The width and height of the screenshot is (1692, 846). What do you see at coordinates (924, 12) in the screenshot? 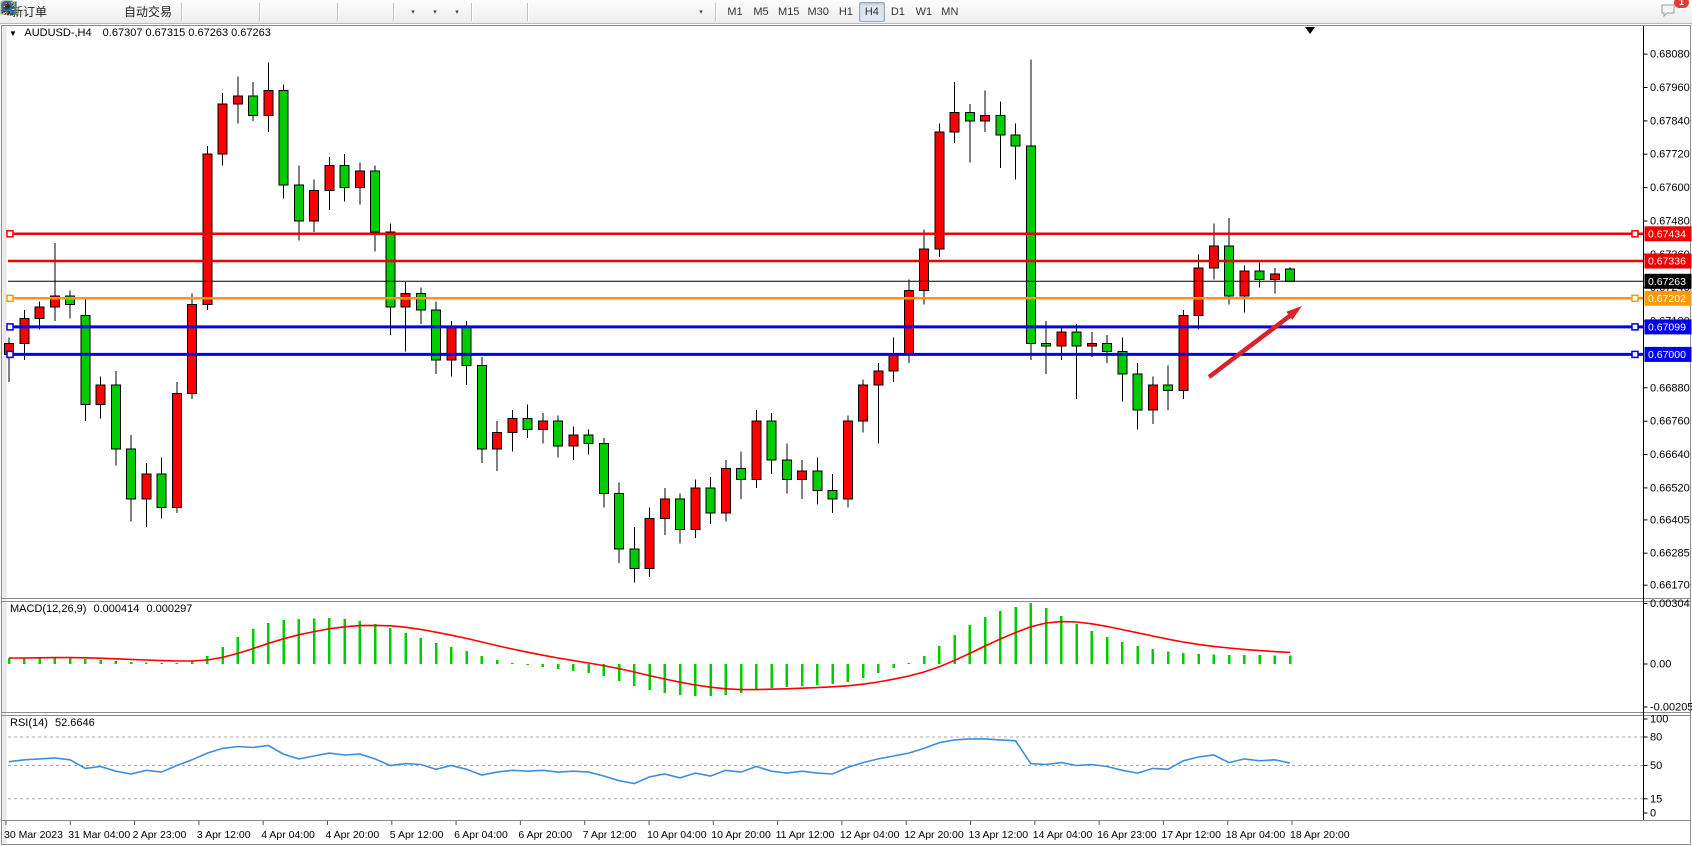
I see `timeframe-W1: W1` at bounding box center [924, 12].